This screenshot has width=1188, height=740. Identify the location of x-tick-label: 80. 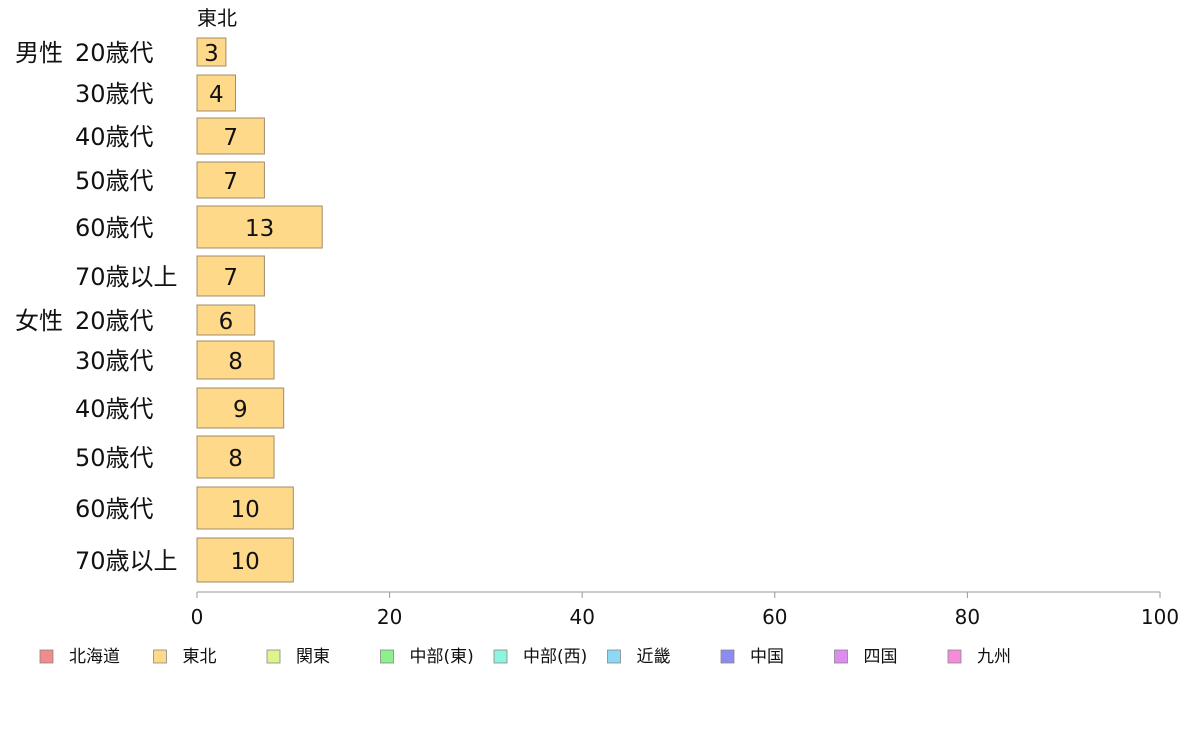
(967, 617).